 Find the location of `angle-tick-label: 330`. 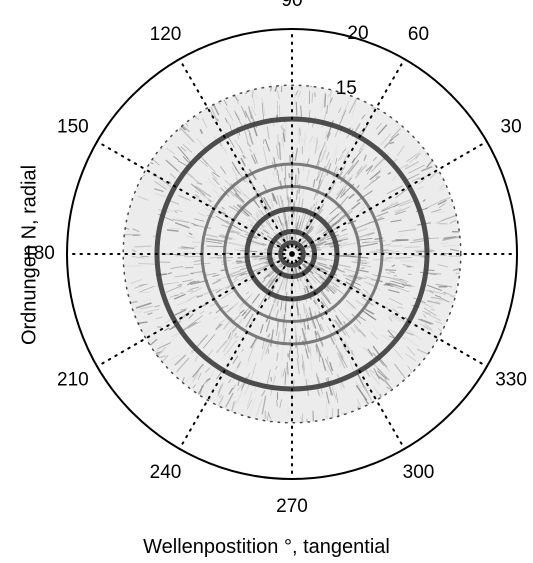

angle-tick-label: 330 is located at coordinates (511, 380).